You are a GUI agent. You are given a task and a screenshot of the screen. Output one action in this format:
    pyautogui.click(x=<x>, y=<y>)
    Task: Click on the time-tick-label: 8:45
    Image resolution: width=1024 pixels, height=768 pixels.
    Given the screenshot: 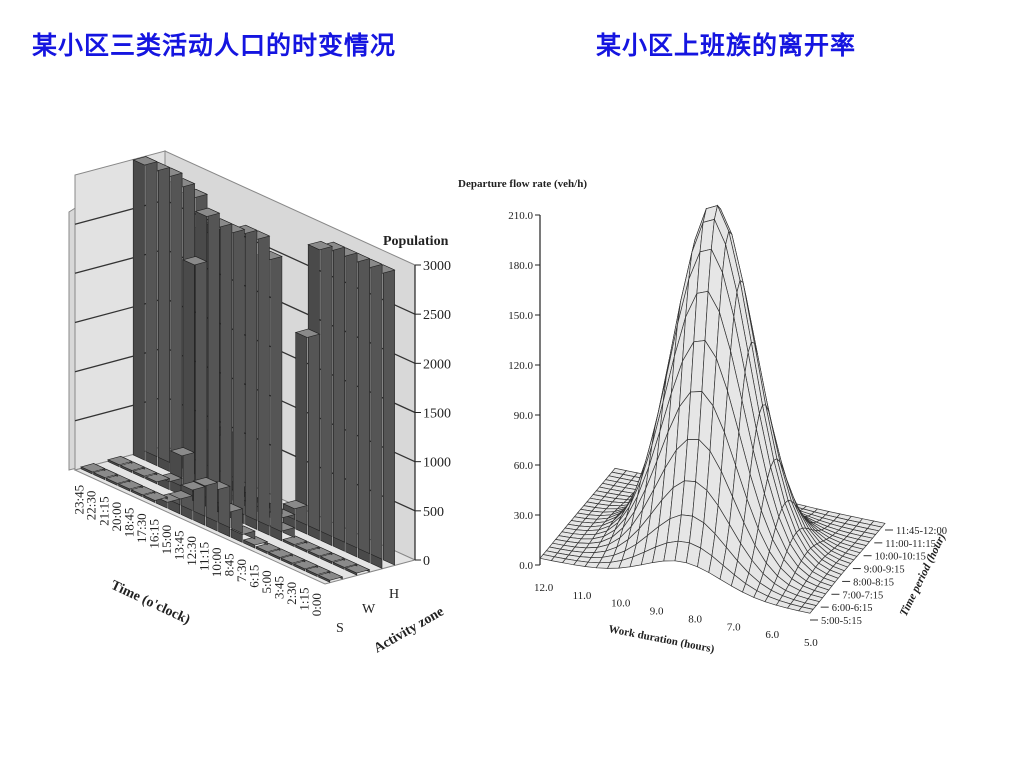 What is the action you would take?
    pyautogui.click(x=228, y=564)
    